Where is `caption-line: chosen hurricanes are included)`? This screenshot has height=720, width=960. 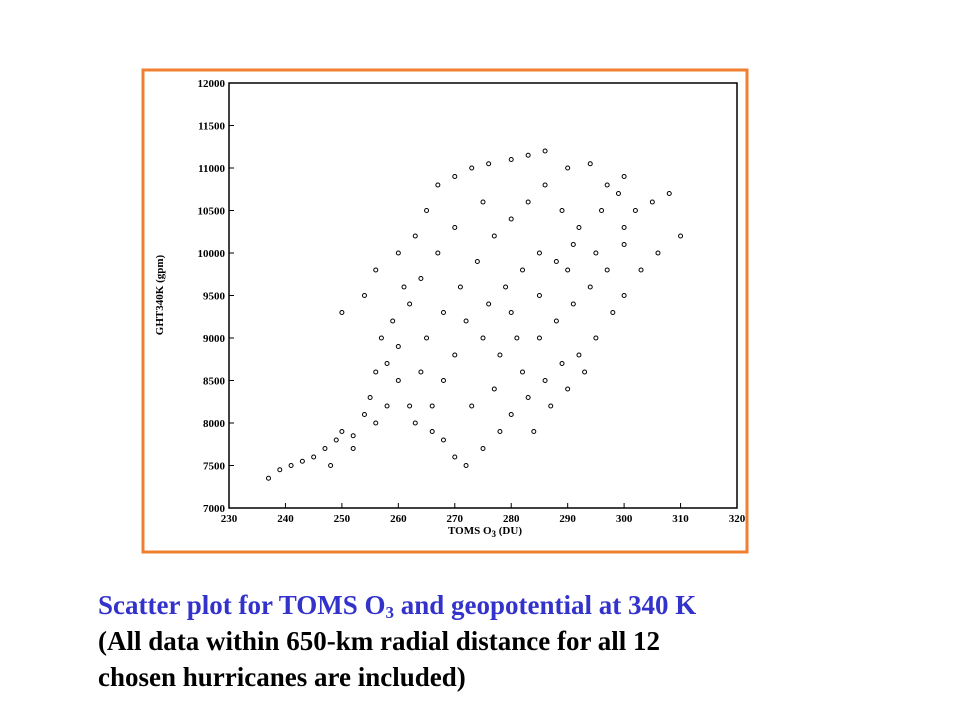 caption-line: chosen hurricanes are included) is located at coordinates (282, 677).